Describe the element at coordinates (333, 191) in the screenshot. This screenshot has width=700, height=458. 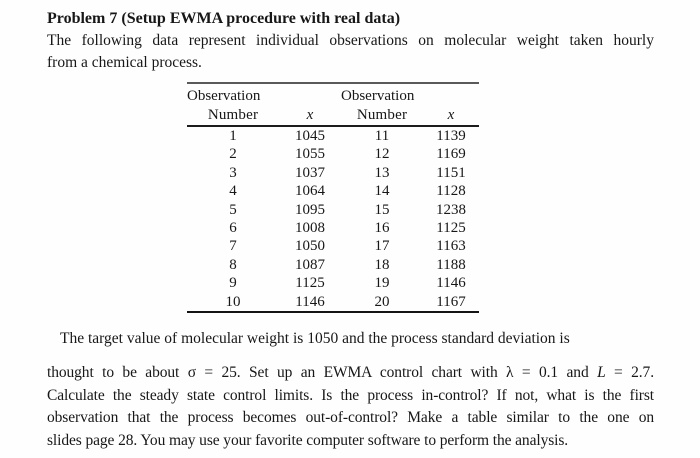
I see `table-row: 4 1064 14 1128` at that location.